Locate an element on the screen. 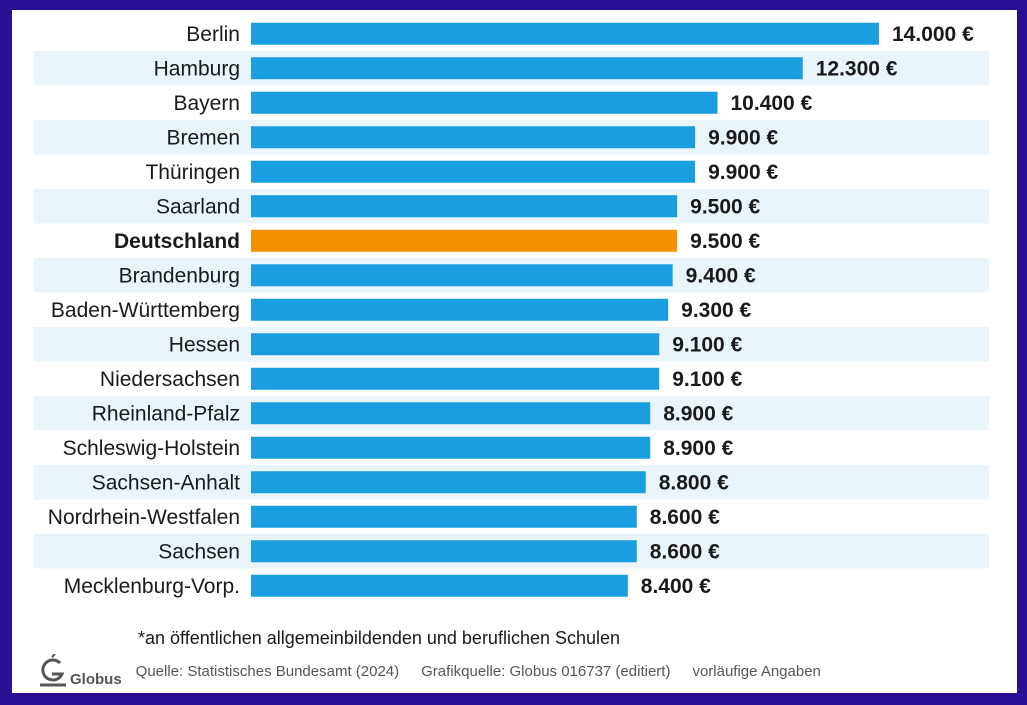 This screenshot has height=705, width=1027. grafikquelle-text: Grafikquelle: Globus 016737 (editiert) is located at coordinates (546, 671).